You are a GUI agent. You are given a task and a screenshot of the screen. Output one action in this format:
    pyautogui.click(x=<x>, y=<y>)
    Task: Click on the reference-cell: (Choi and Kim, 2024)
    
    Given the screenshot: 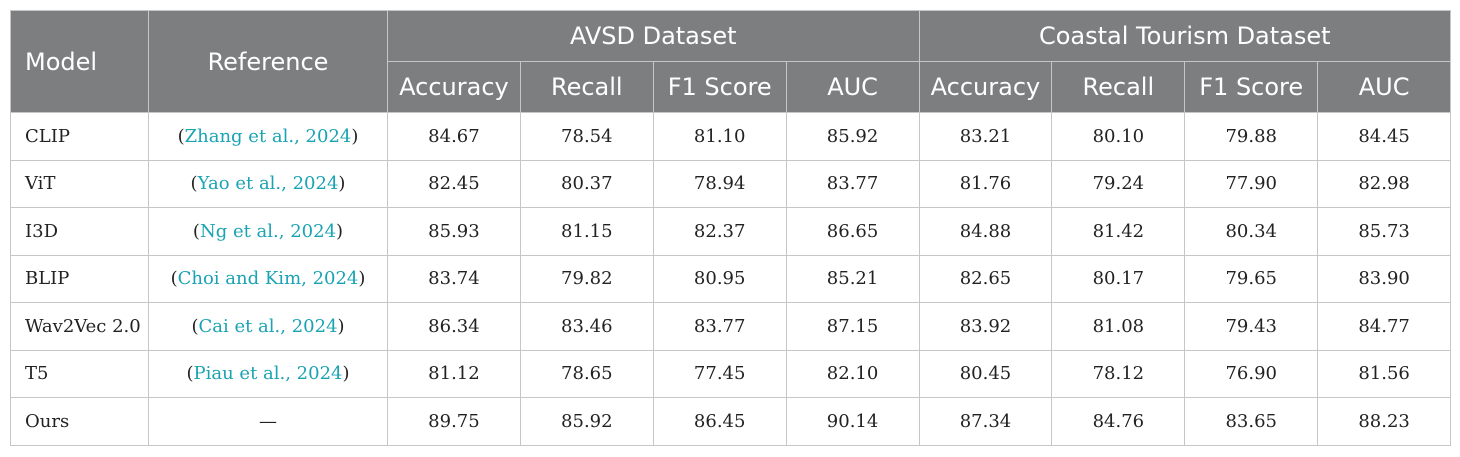 What is the action you would take?
    pyautogui.click(x=268, y=278)
    